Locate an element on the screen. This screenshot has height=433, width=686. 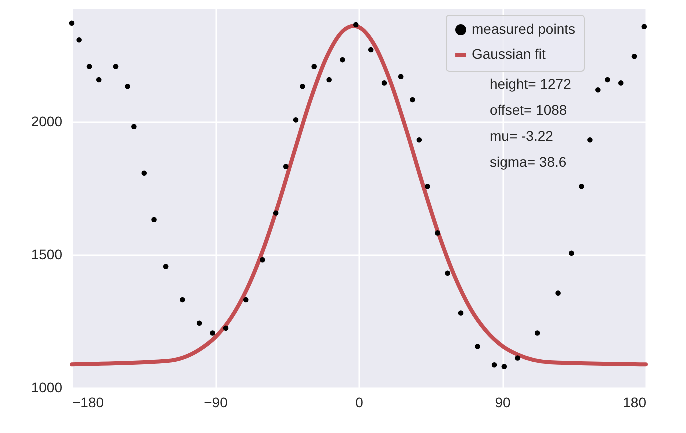
legend-label: Gaussian fit is located at coordinates (509, 54).